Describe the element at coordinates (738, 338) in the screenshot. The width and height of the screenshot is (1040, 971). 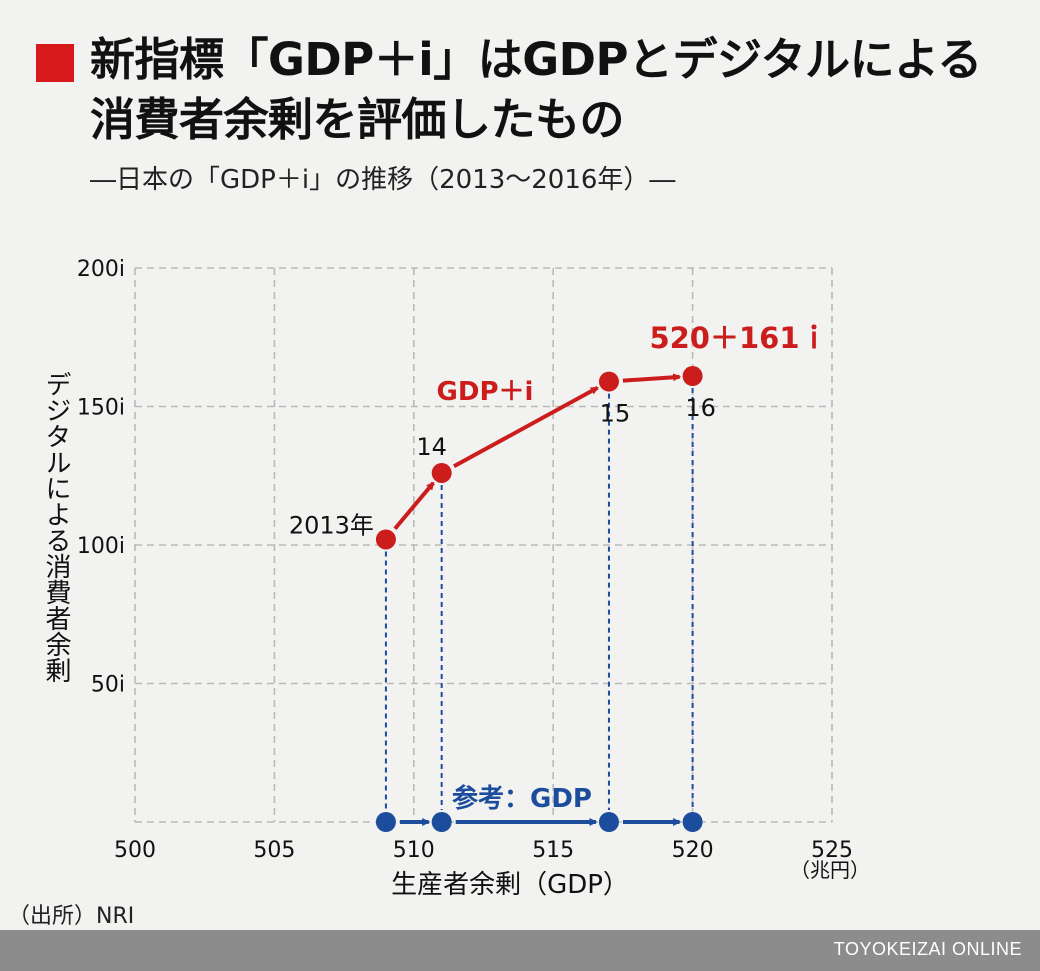
I see `final-value-annotation: 520＋161ｉ` at that location.